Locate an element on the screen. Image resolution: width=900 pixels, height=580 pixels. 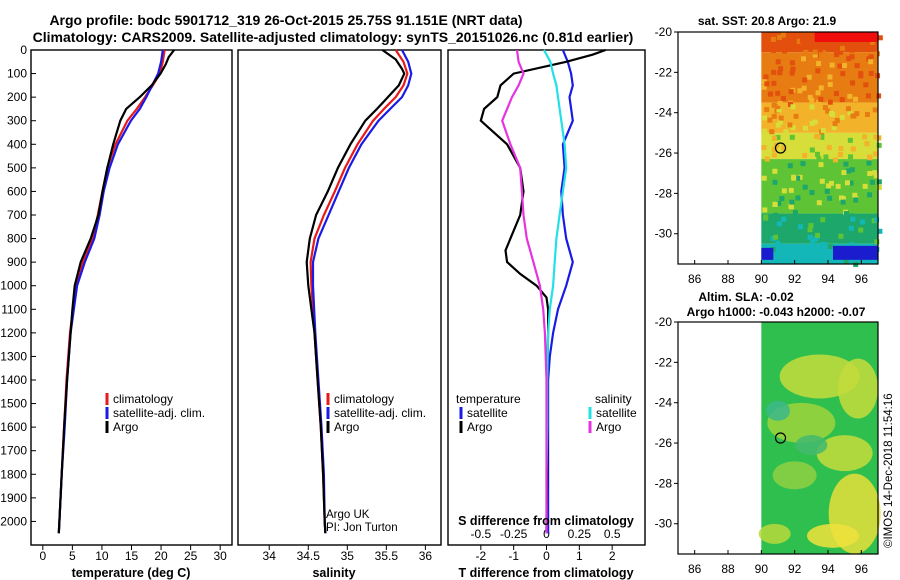
depth-tick-label: 1000 is located at coordinates (13, 286).